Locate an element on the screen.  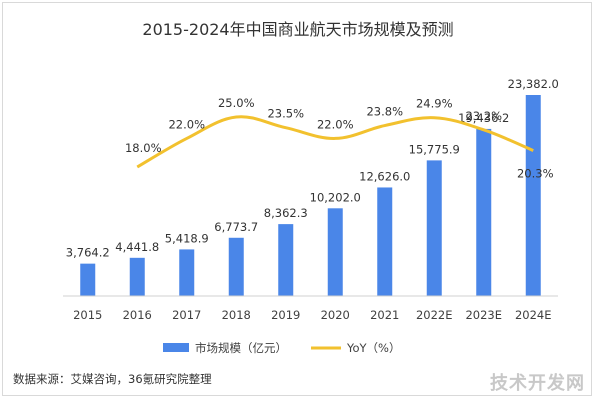
yoy-value-label: 25.0% is located at coordinates (236, 103).